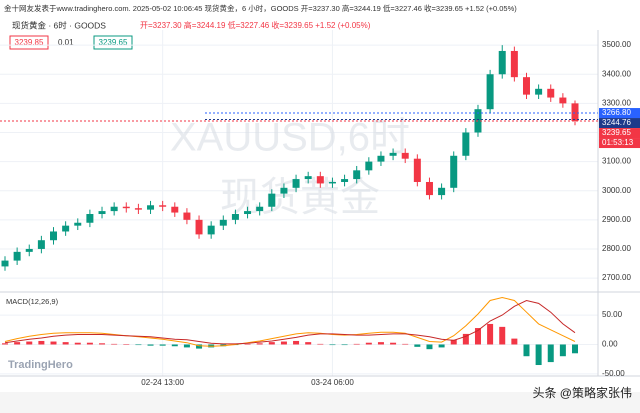 The height and width of the screenshot is (413, 640). I want to click on countdown: 01:53:13, so click(618, 142).